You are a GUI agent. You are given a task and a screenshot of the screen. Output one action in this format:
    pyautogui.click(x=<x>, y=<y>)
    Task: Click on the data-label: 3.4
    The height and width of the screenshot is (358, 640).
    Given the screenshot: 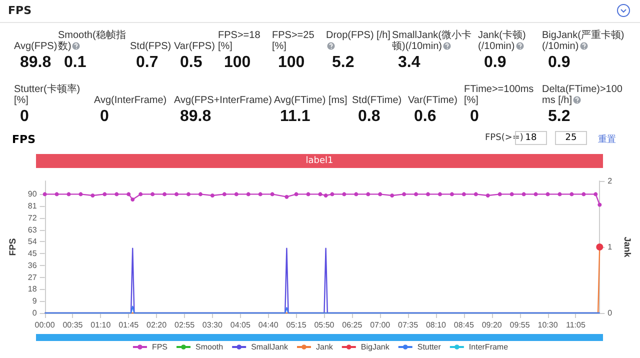 What is the action you would take?
    pyautogui.click(x=408, y=63)
    